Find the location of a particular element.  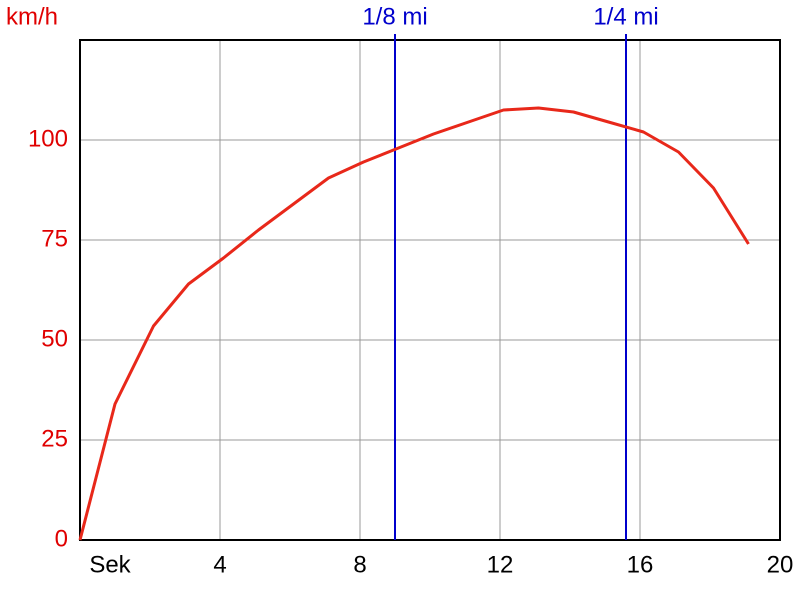

y-tick-label: 100 is located at coordinates (48, 138).